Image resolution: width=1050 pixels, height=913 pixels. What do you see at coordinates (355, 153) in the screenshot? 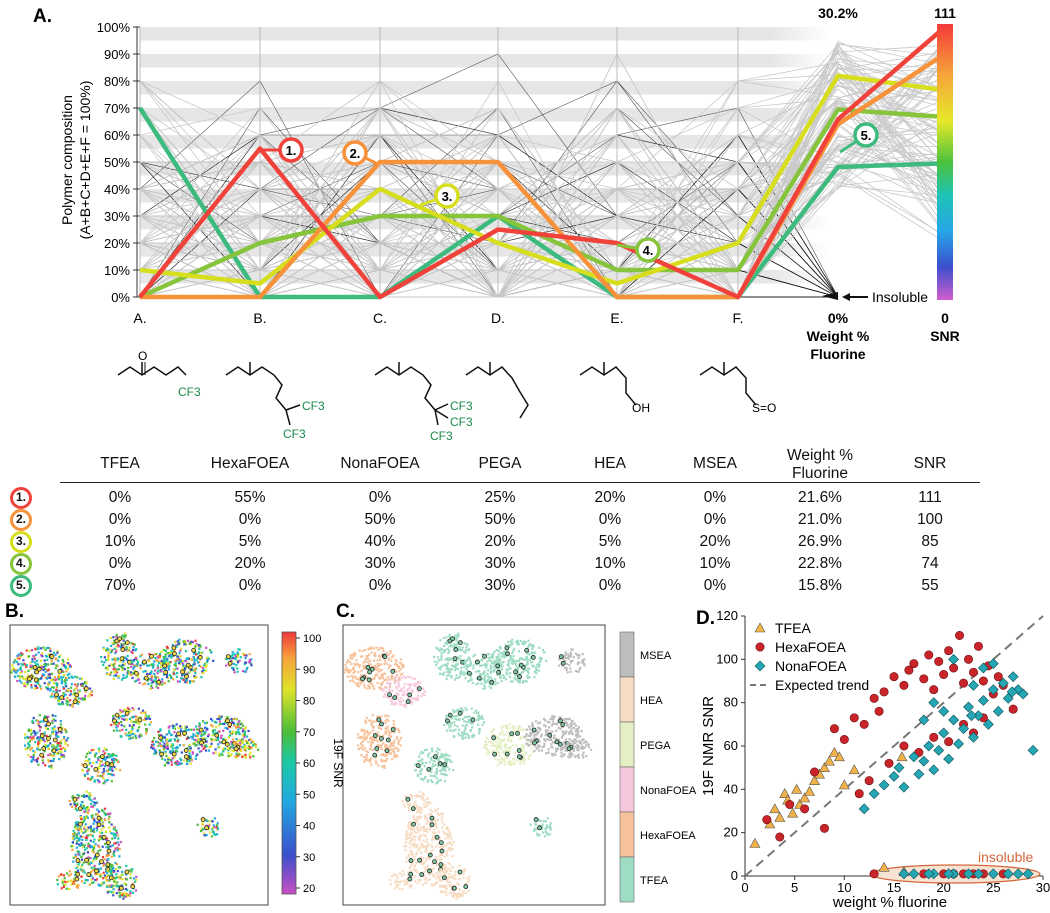
I see `pc-badge-circle` at bounding box center [355, 153].